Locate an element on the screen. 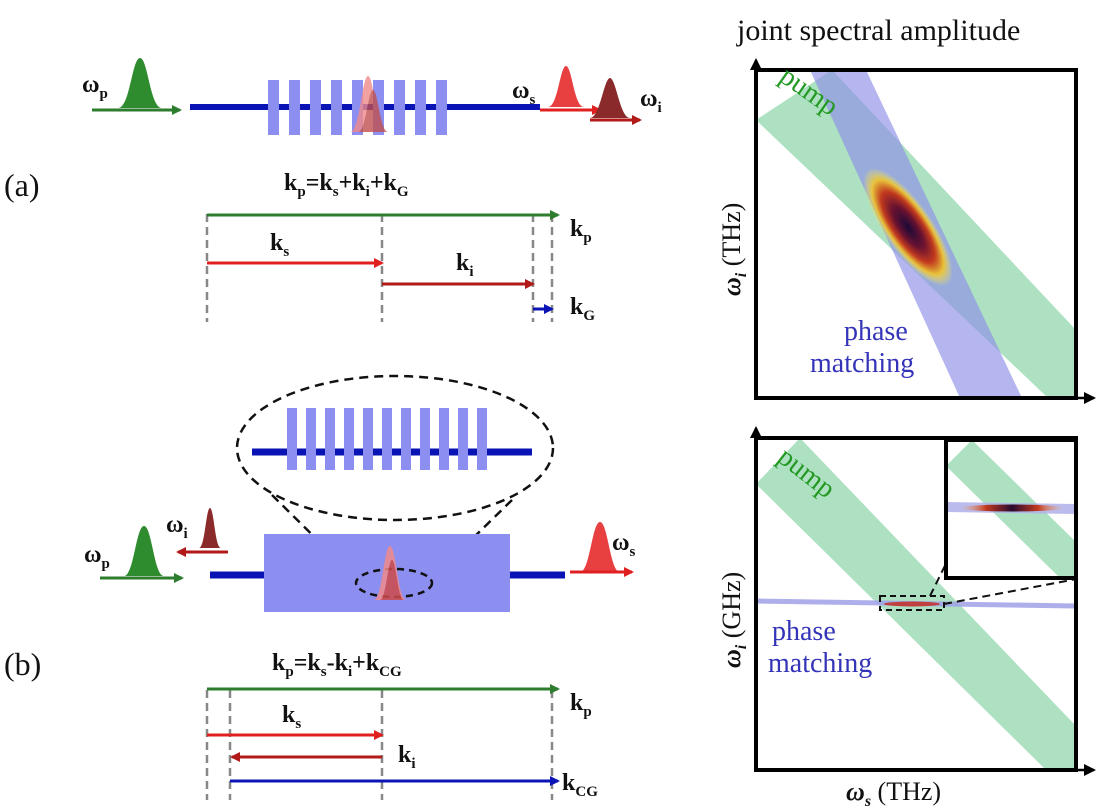 Image resolution: width=1101 pixels, height=810 pixels. panel-label-a: (a) is located at coordinates (22, 185).